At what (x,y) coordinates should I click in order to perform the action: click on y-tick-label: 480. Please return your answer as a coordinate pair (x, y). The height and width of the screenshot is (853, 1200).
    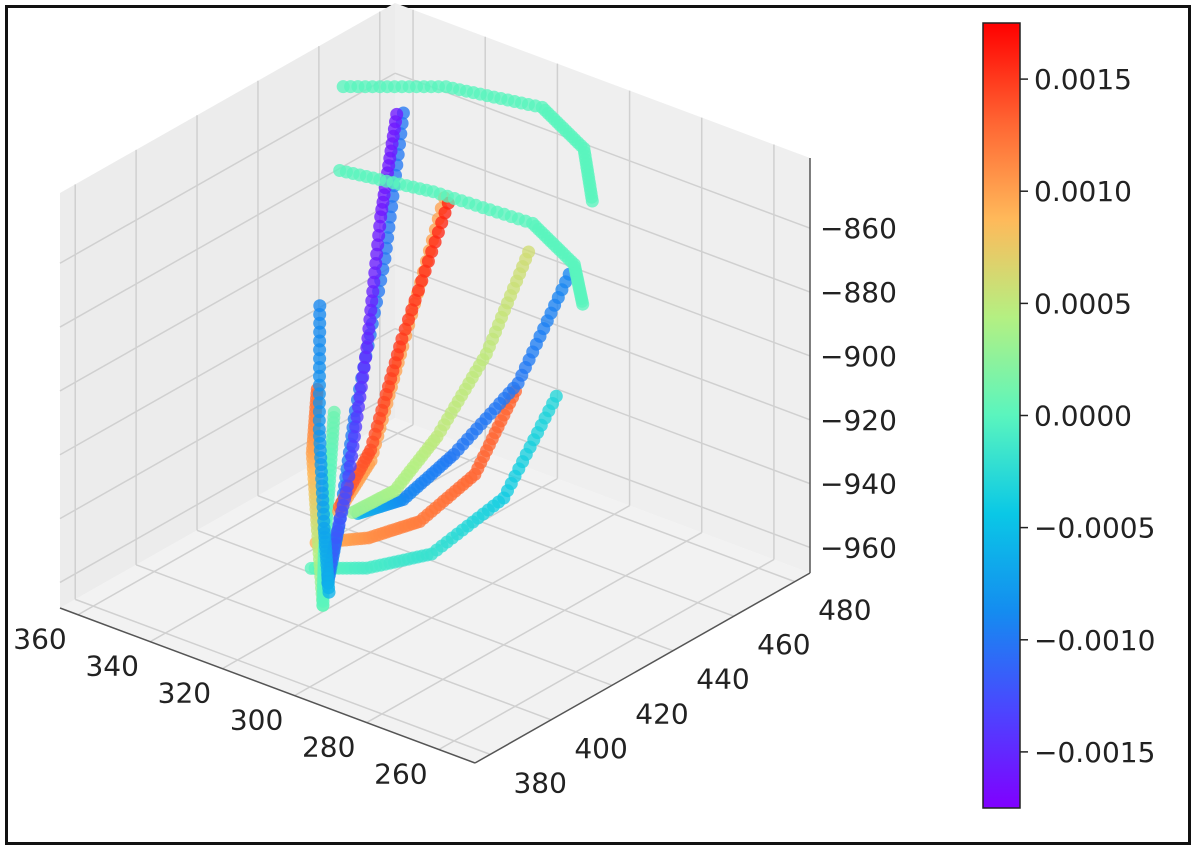
    Looking at the image, I should click on (844, 610).